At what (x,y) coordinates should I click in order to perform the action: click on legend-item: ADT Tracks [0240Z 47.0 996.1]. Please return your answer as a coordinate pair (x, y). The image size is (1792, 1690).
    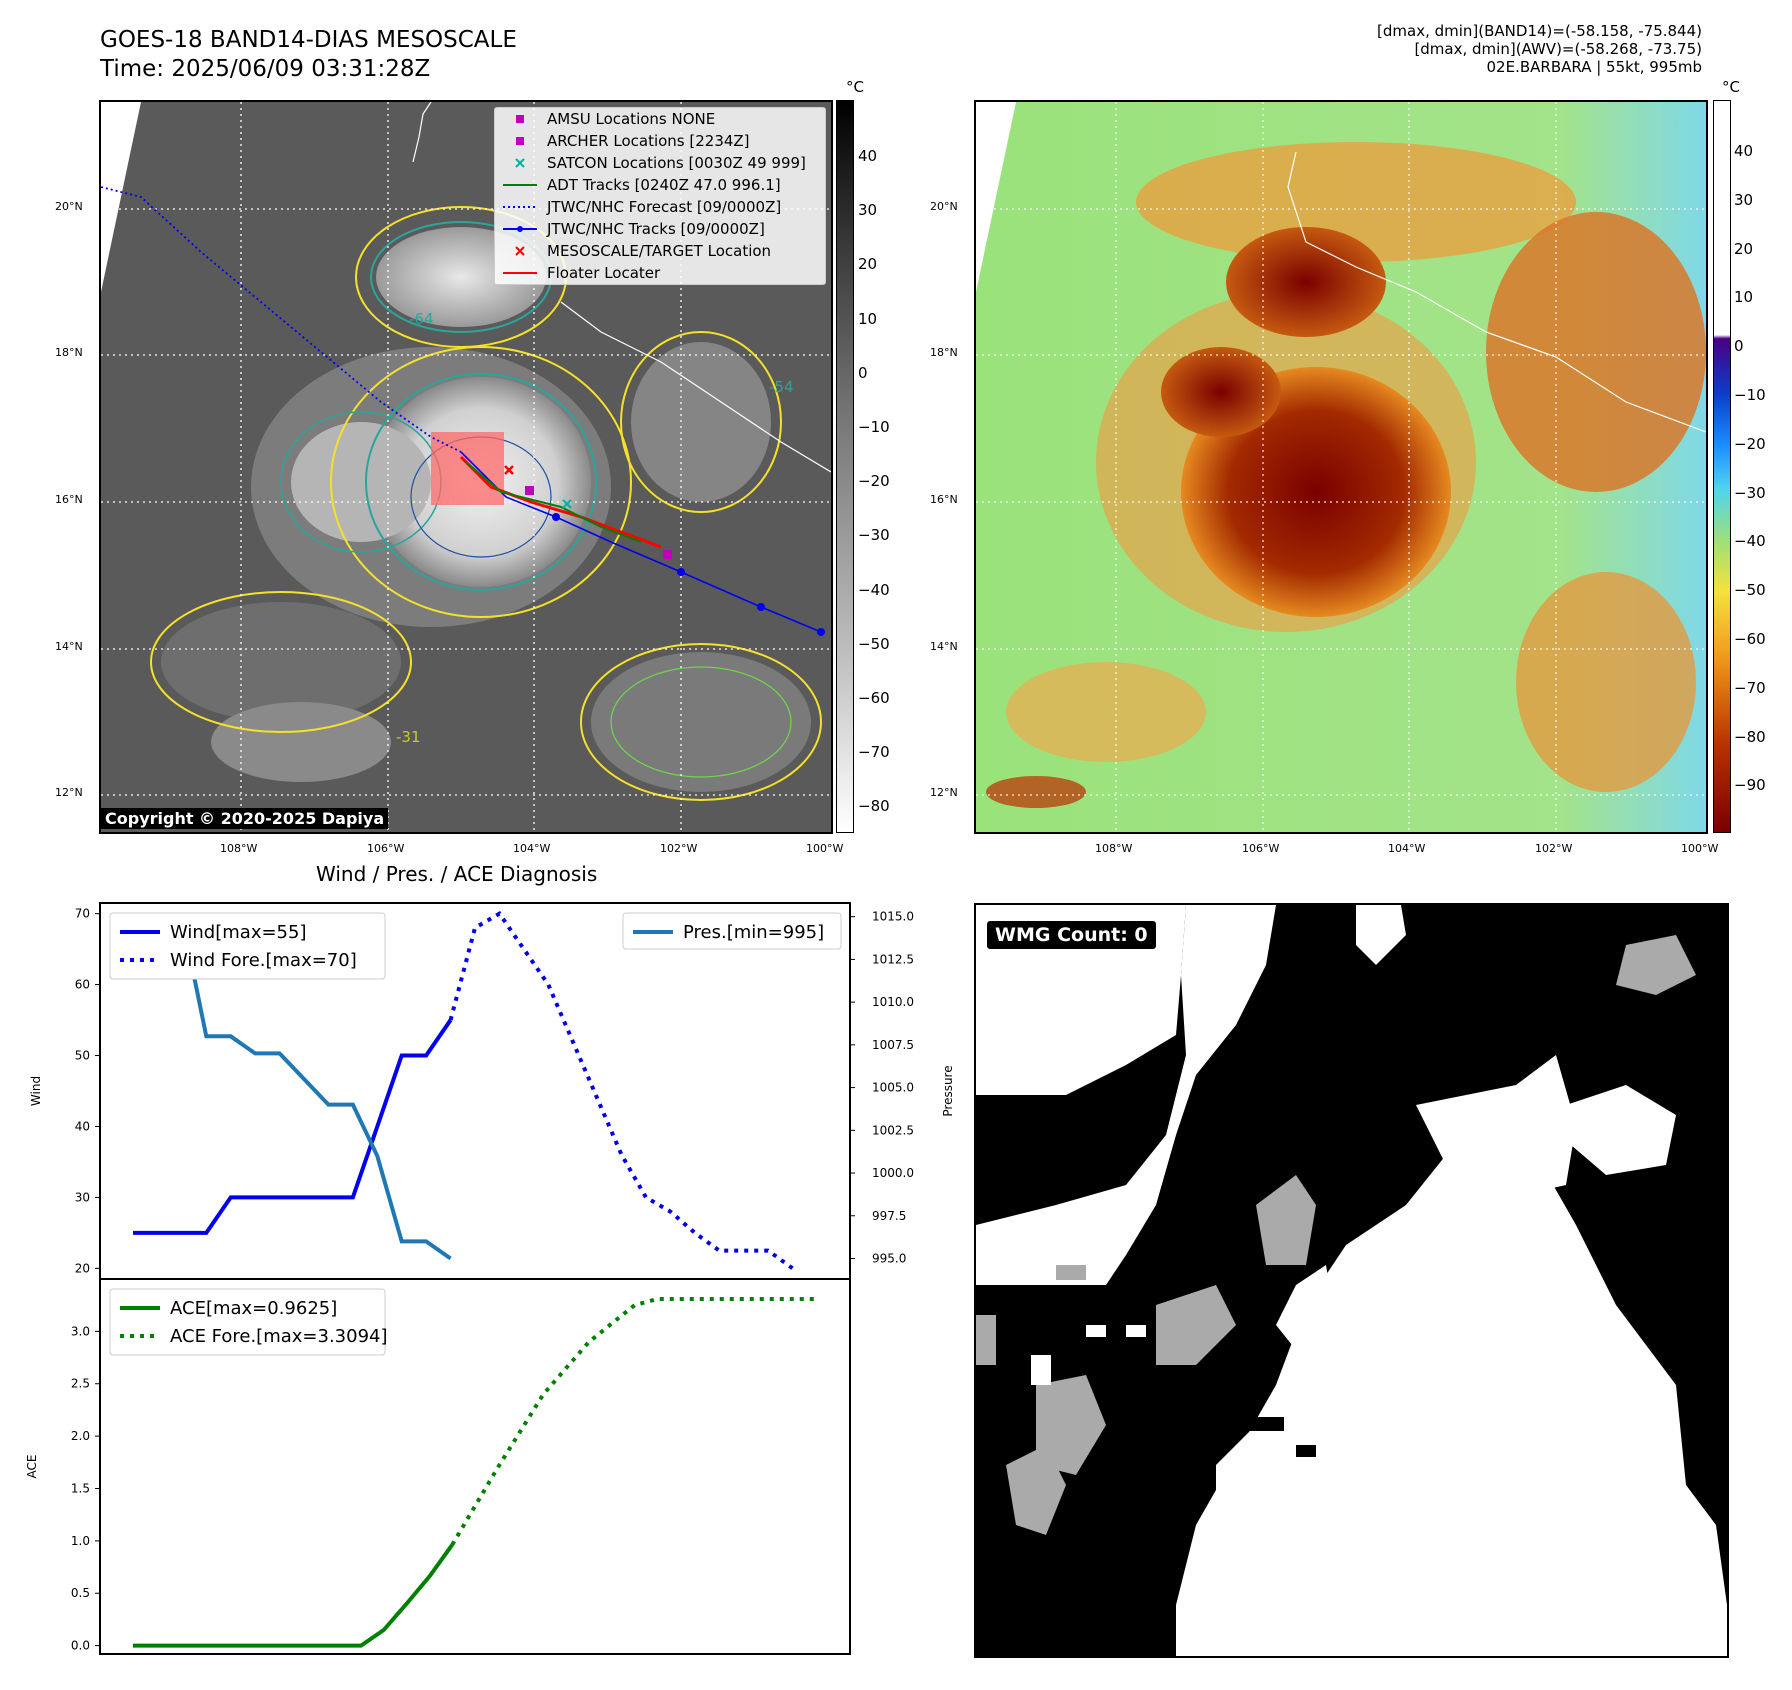
    Looking at the image, I should click on (660, 185).